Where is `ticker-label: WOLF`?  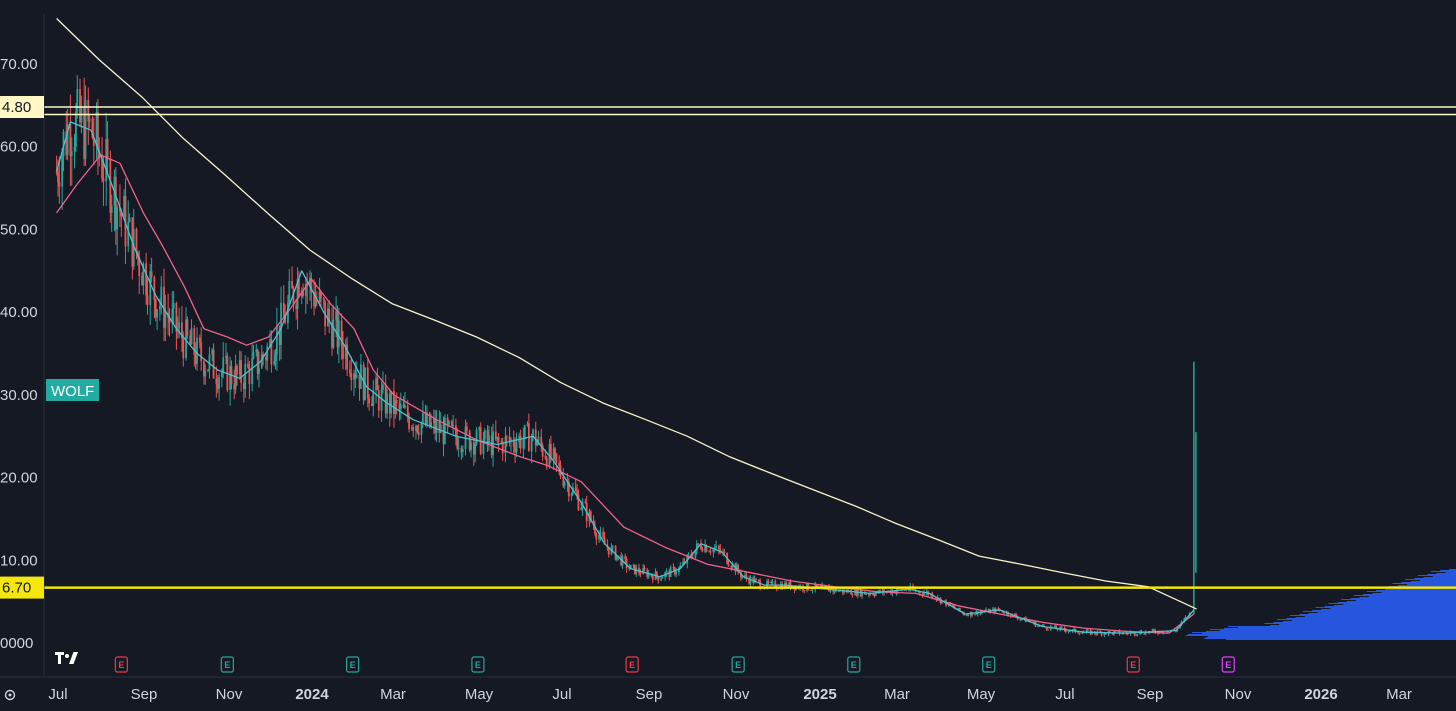 ticker-label: WOLF is located at coordinates (72, 390).